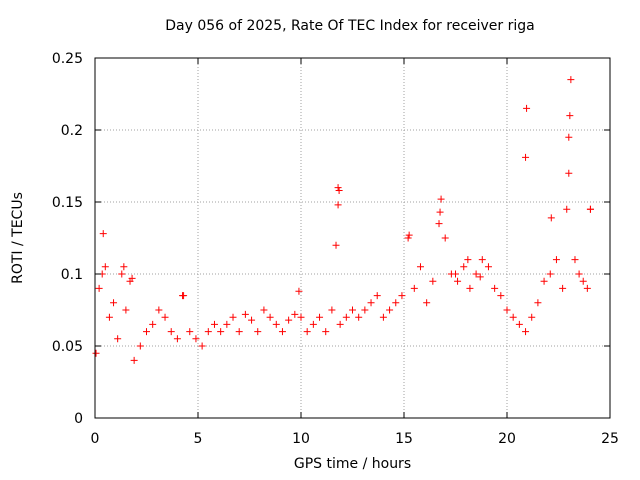  Describe the element at coordinates (610, 439) in the screenshot. I see `x-tick-label: 25` at that location.